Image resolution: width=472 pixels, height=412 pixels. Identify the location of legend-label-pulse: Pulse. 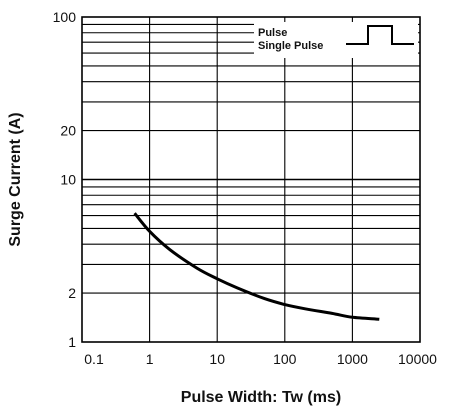
(272, 33).